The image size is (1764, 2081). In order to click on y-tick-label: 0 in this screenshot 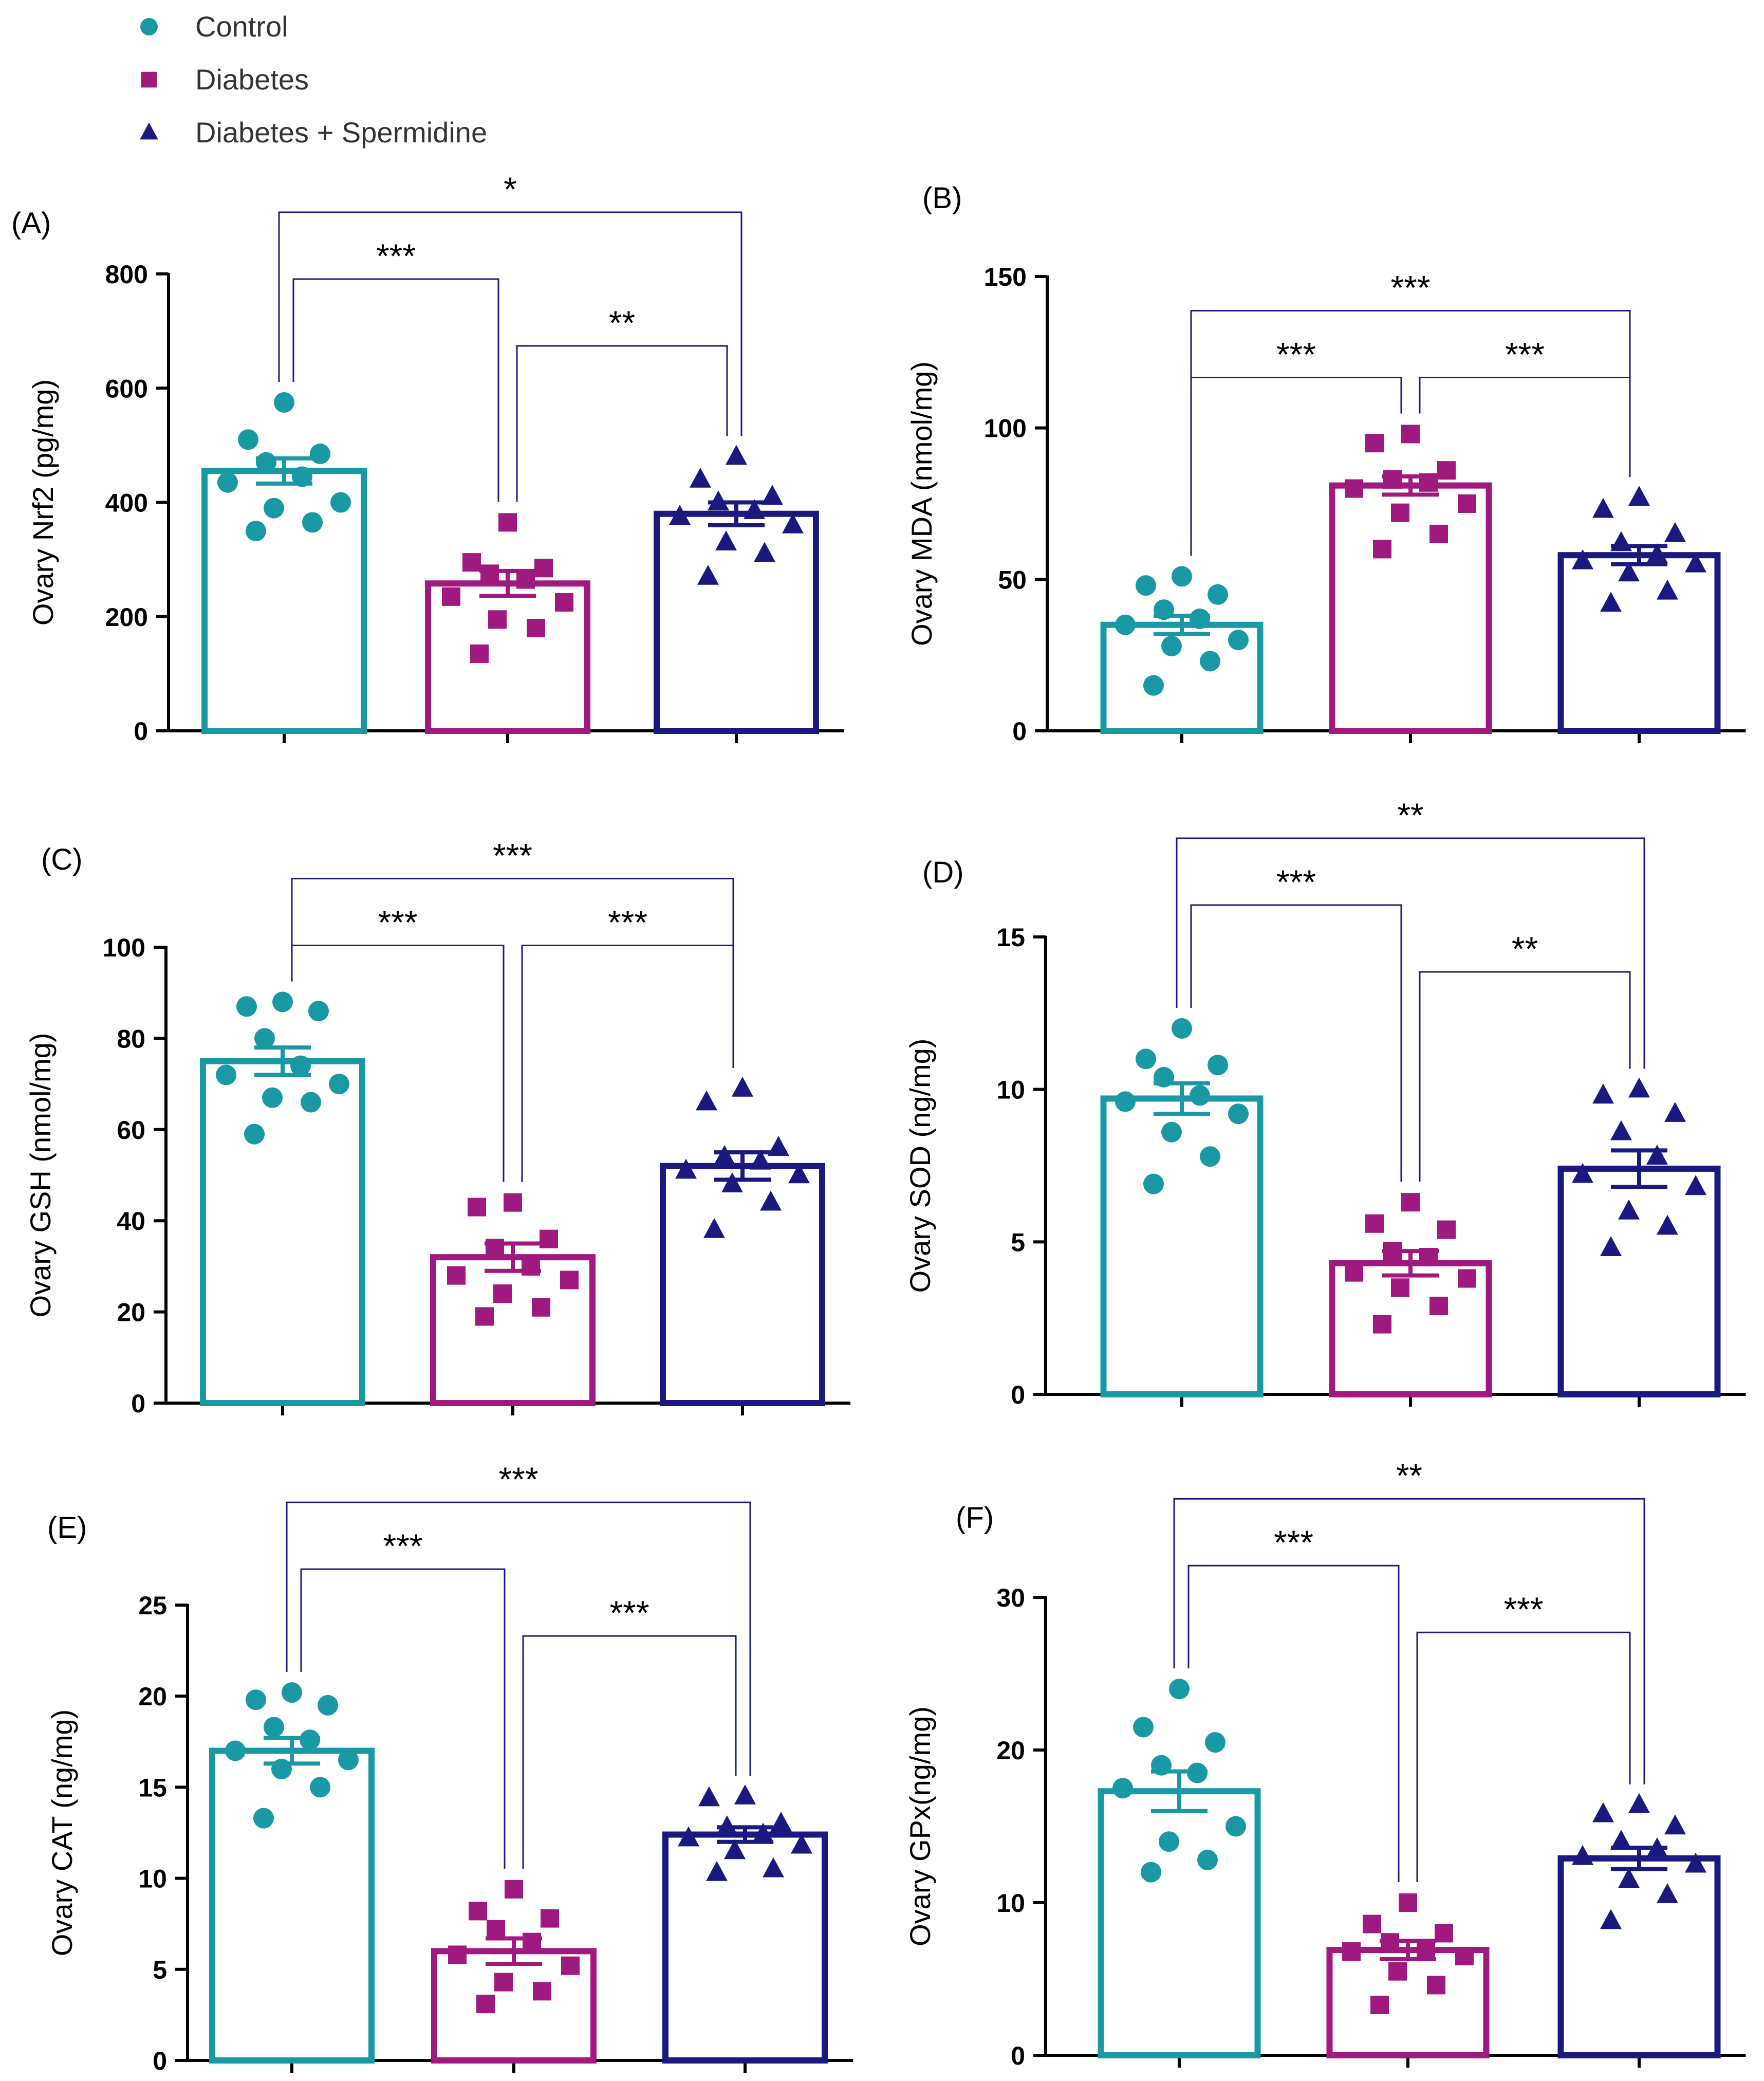, I will do `click(1019, 731)`.